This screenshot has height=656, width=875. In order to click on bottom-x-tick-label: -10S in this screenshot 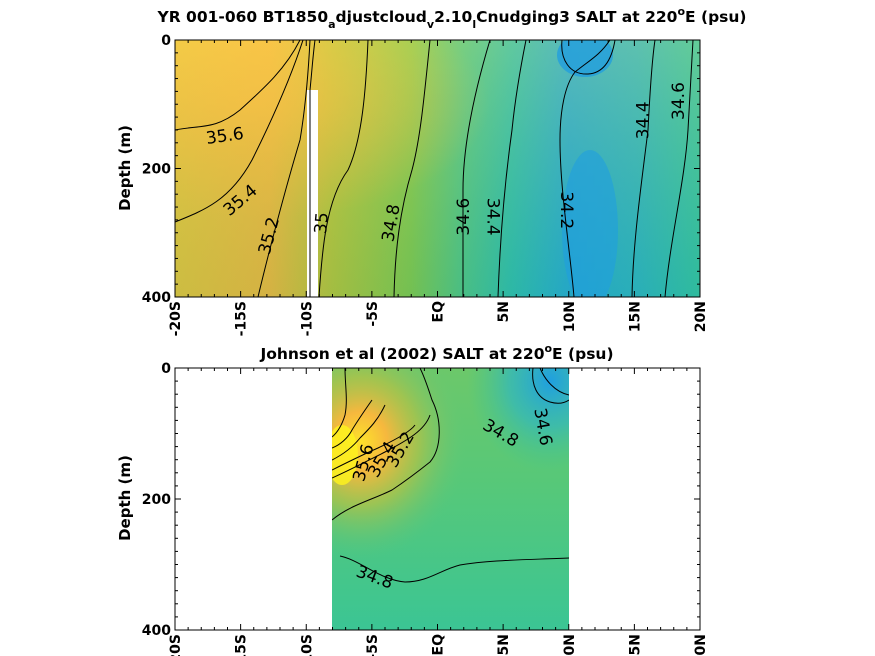, I will do `click(307, 645)`.